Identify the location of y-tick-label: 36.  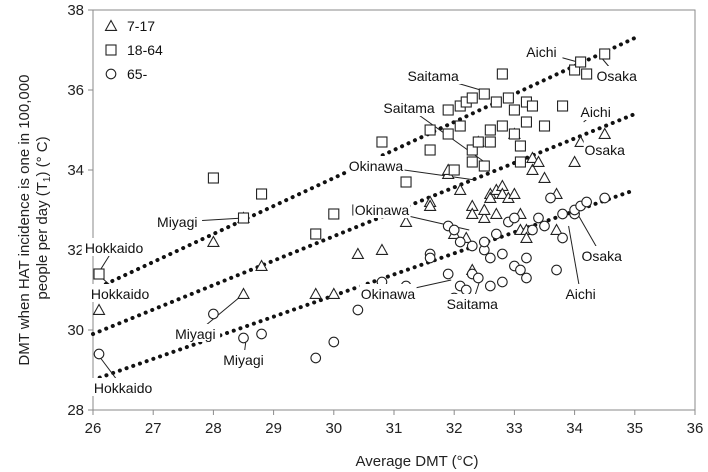
(75, 90).